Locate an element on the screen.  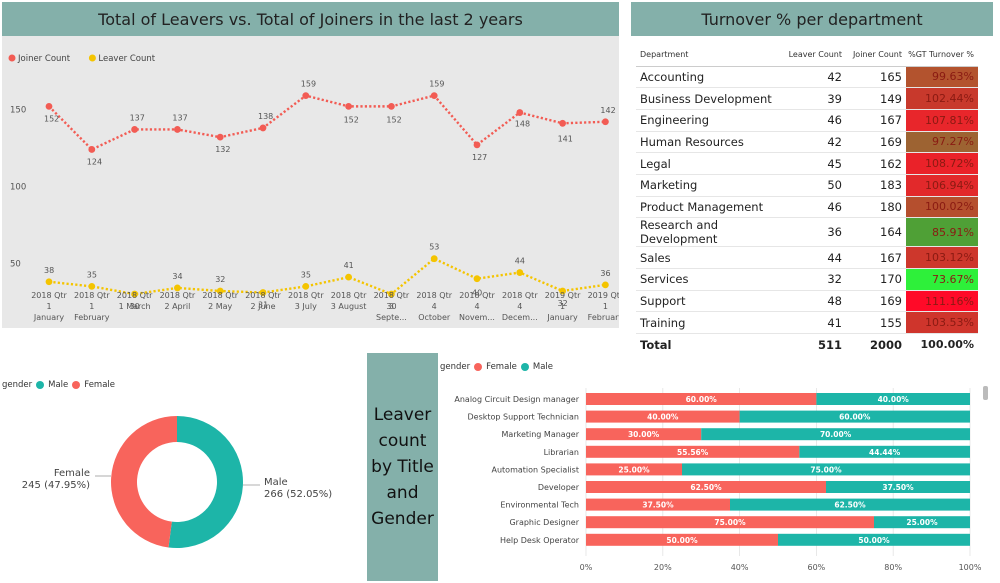
table-row: Engineering 46 167 107.81% is located at coordinates (807, 120).